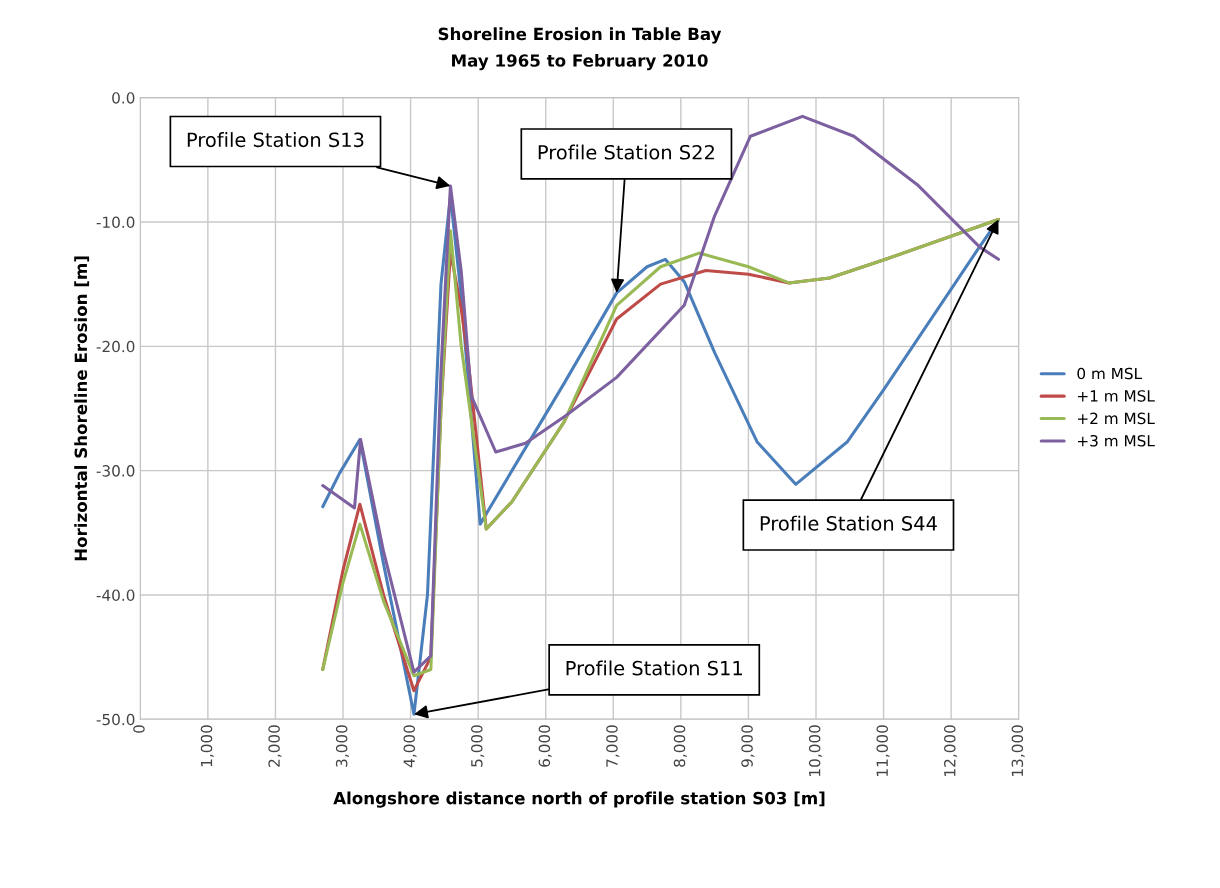  I want to click on x-tick-label: 1,000, so click(207, 746).